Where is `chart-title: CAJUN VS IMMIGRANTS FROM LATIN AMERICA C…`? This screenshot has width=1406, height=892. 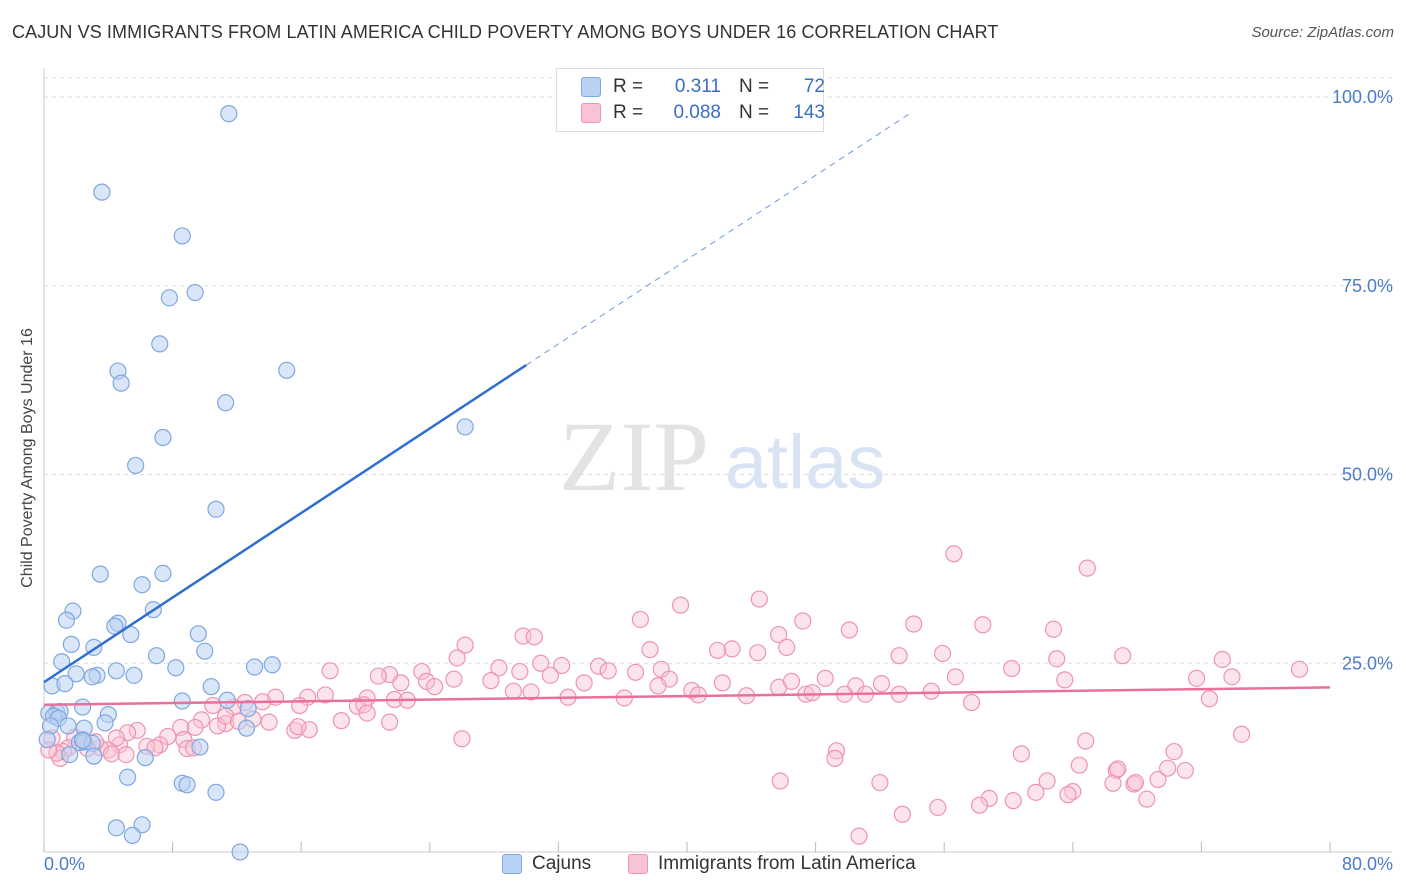 chart-title: CAJUN VS IMMIGRANTS FROM LATIN AMERICA C… is located at coordinates (505, 32).